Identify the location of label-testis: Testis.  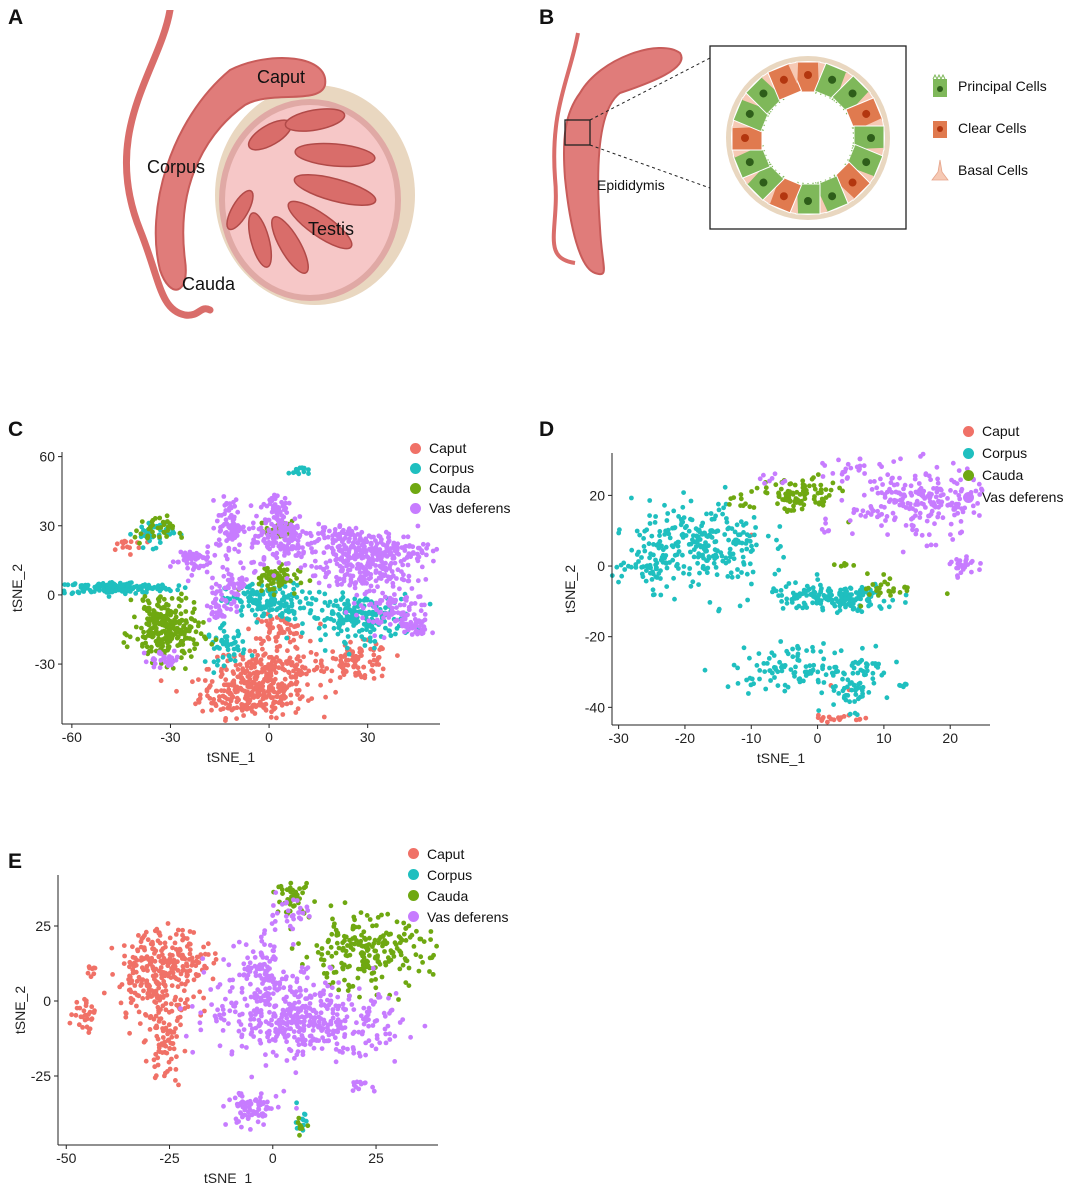
(331, 229).